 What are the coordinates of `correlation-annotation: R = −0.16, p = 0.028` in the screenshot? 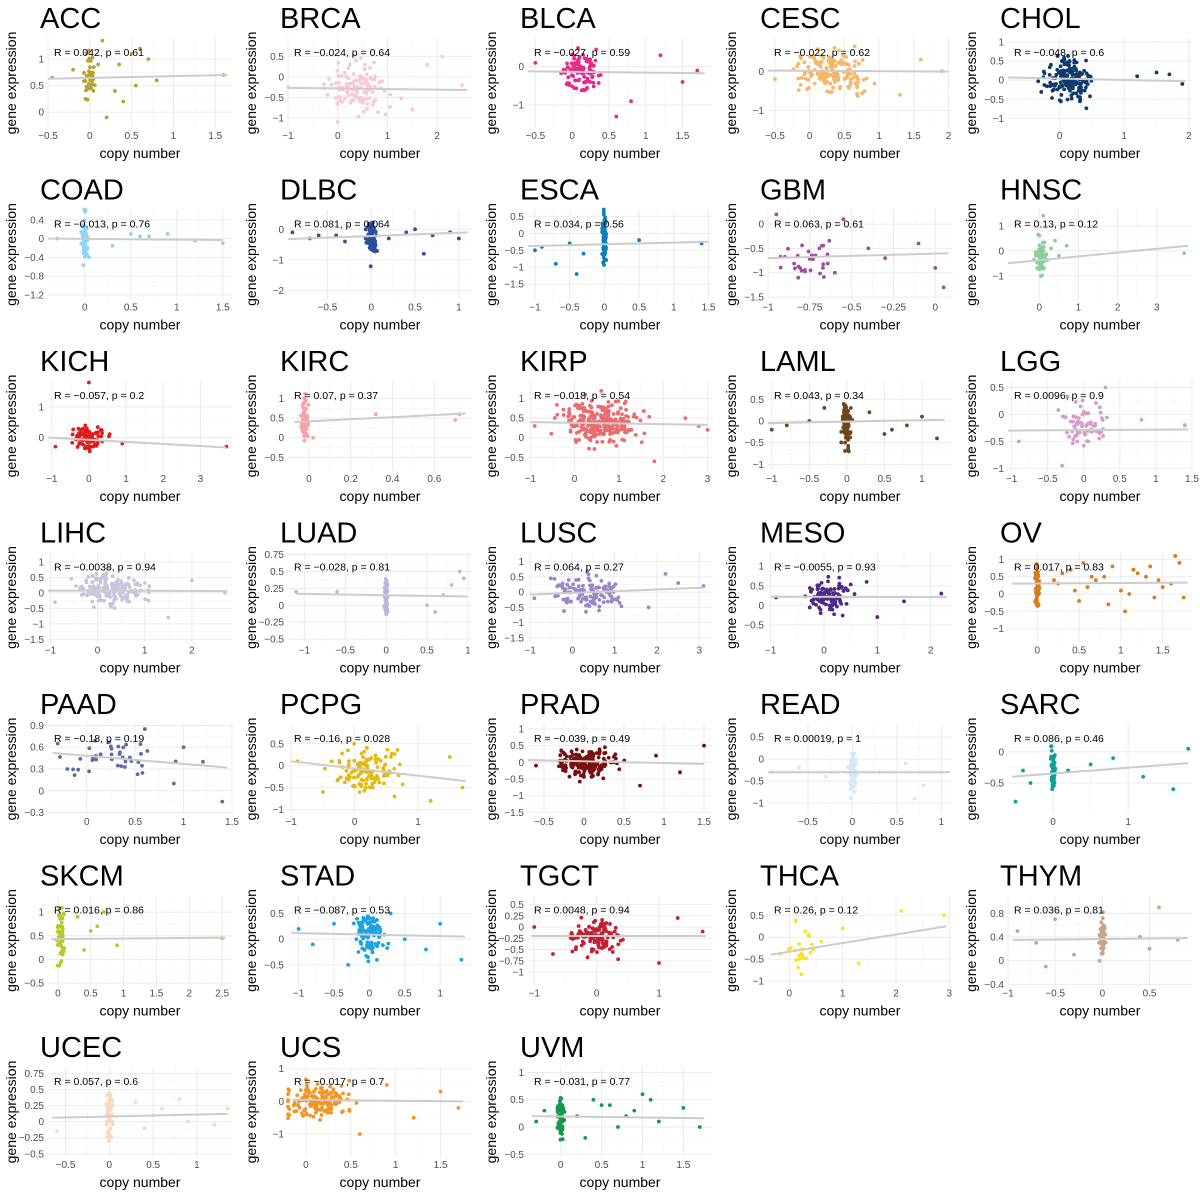 It's located at (342, 739).